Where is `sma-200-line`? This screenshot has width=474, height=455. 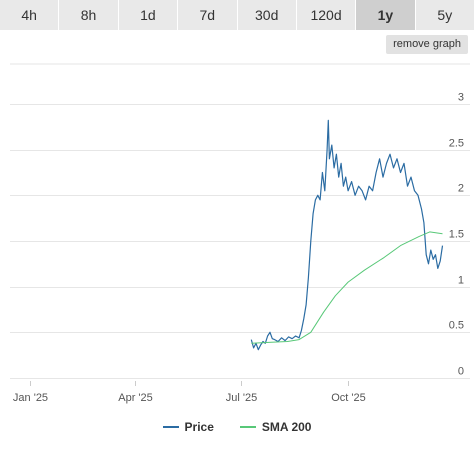 sma-200-line is located at coordinates (347, 287).